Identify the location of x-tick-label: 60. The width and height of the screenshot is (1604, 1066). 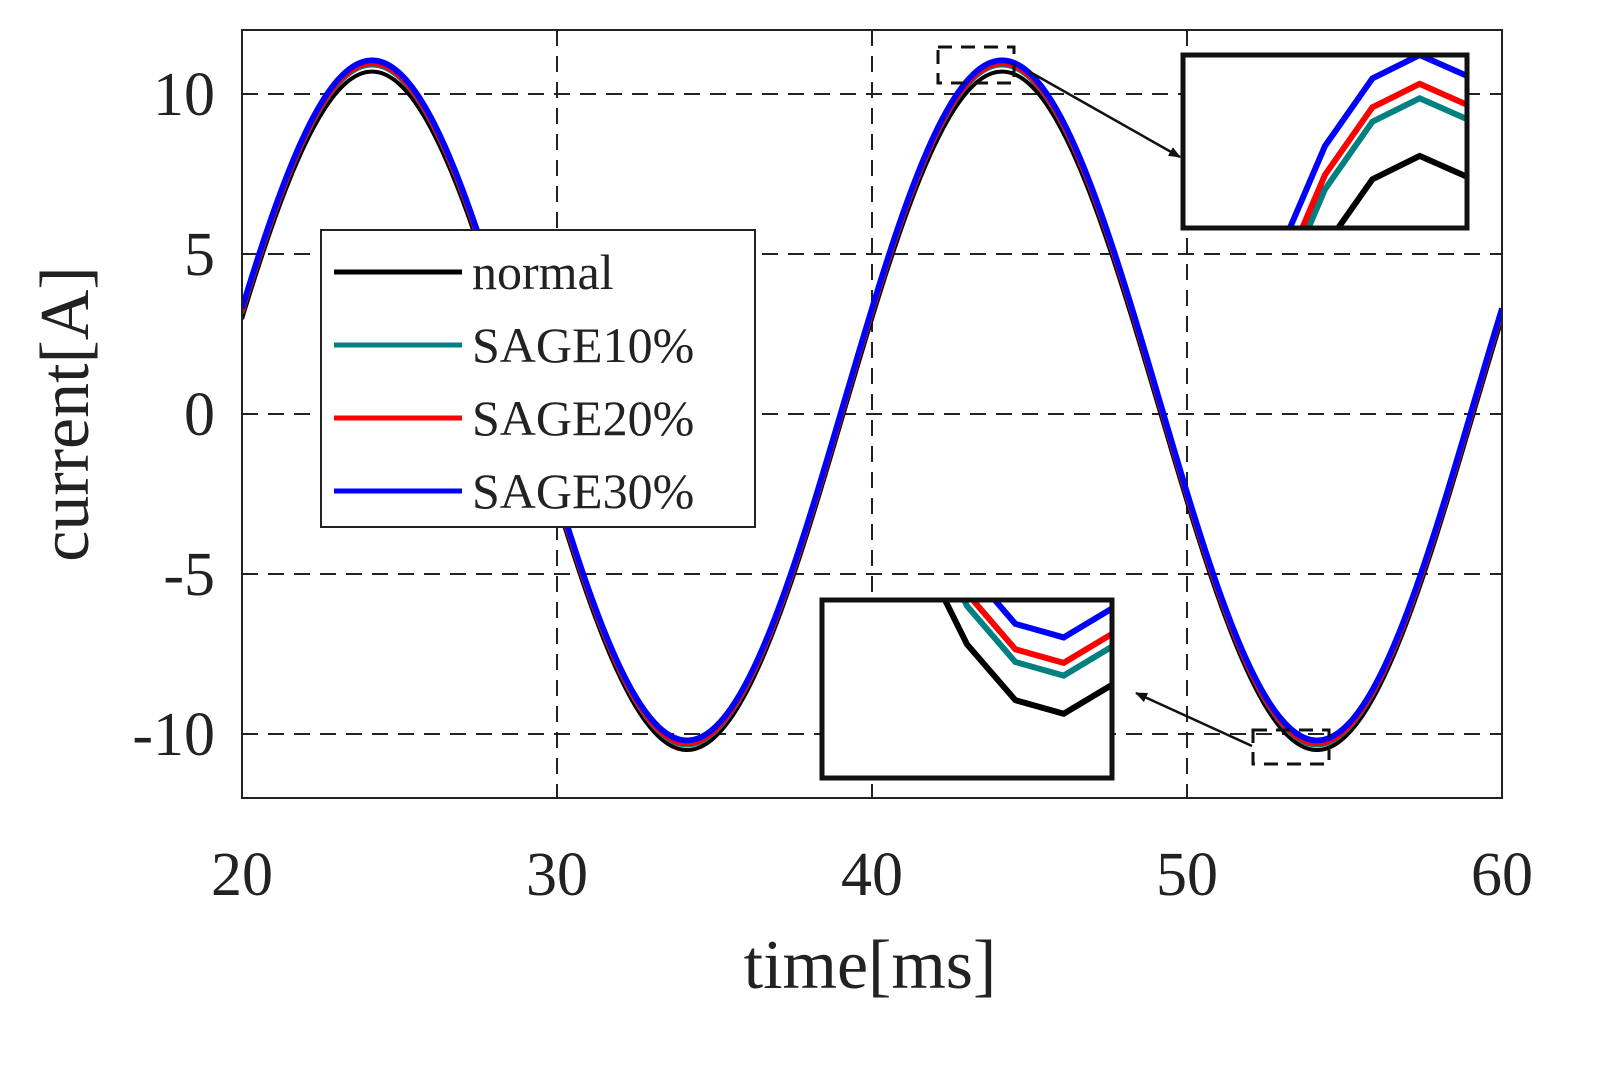
(1502, 875).